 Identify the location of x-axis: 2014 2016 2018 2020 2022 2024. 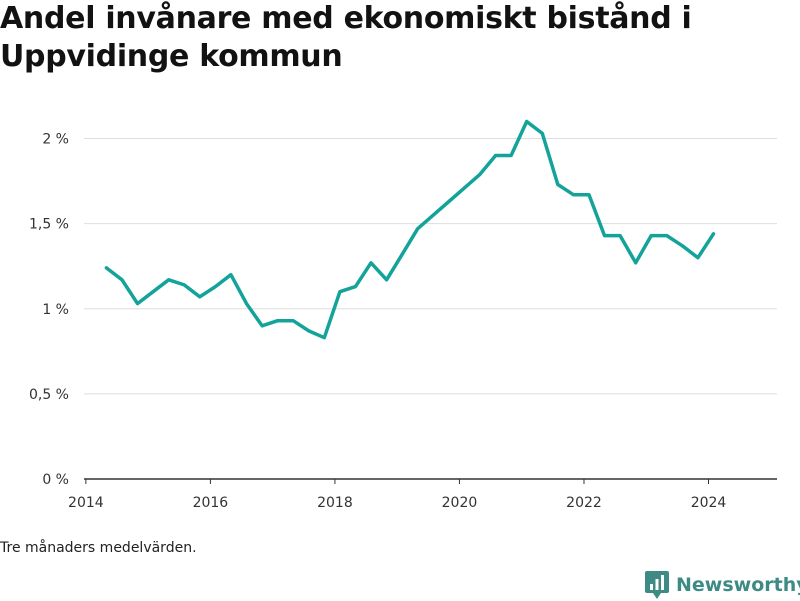
(422, 494).